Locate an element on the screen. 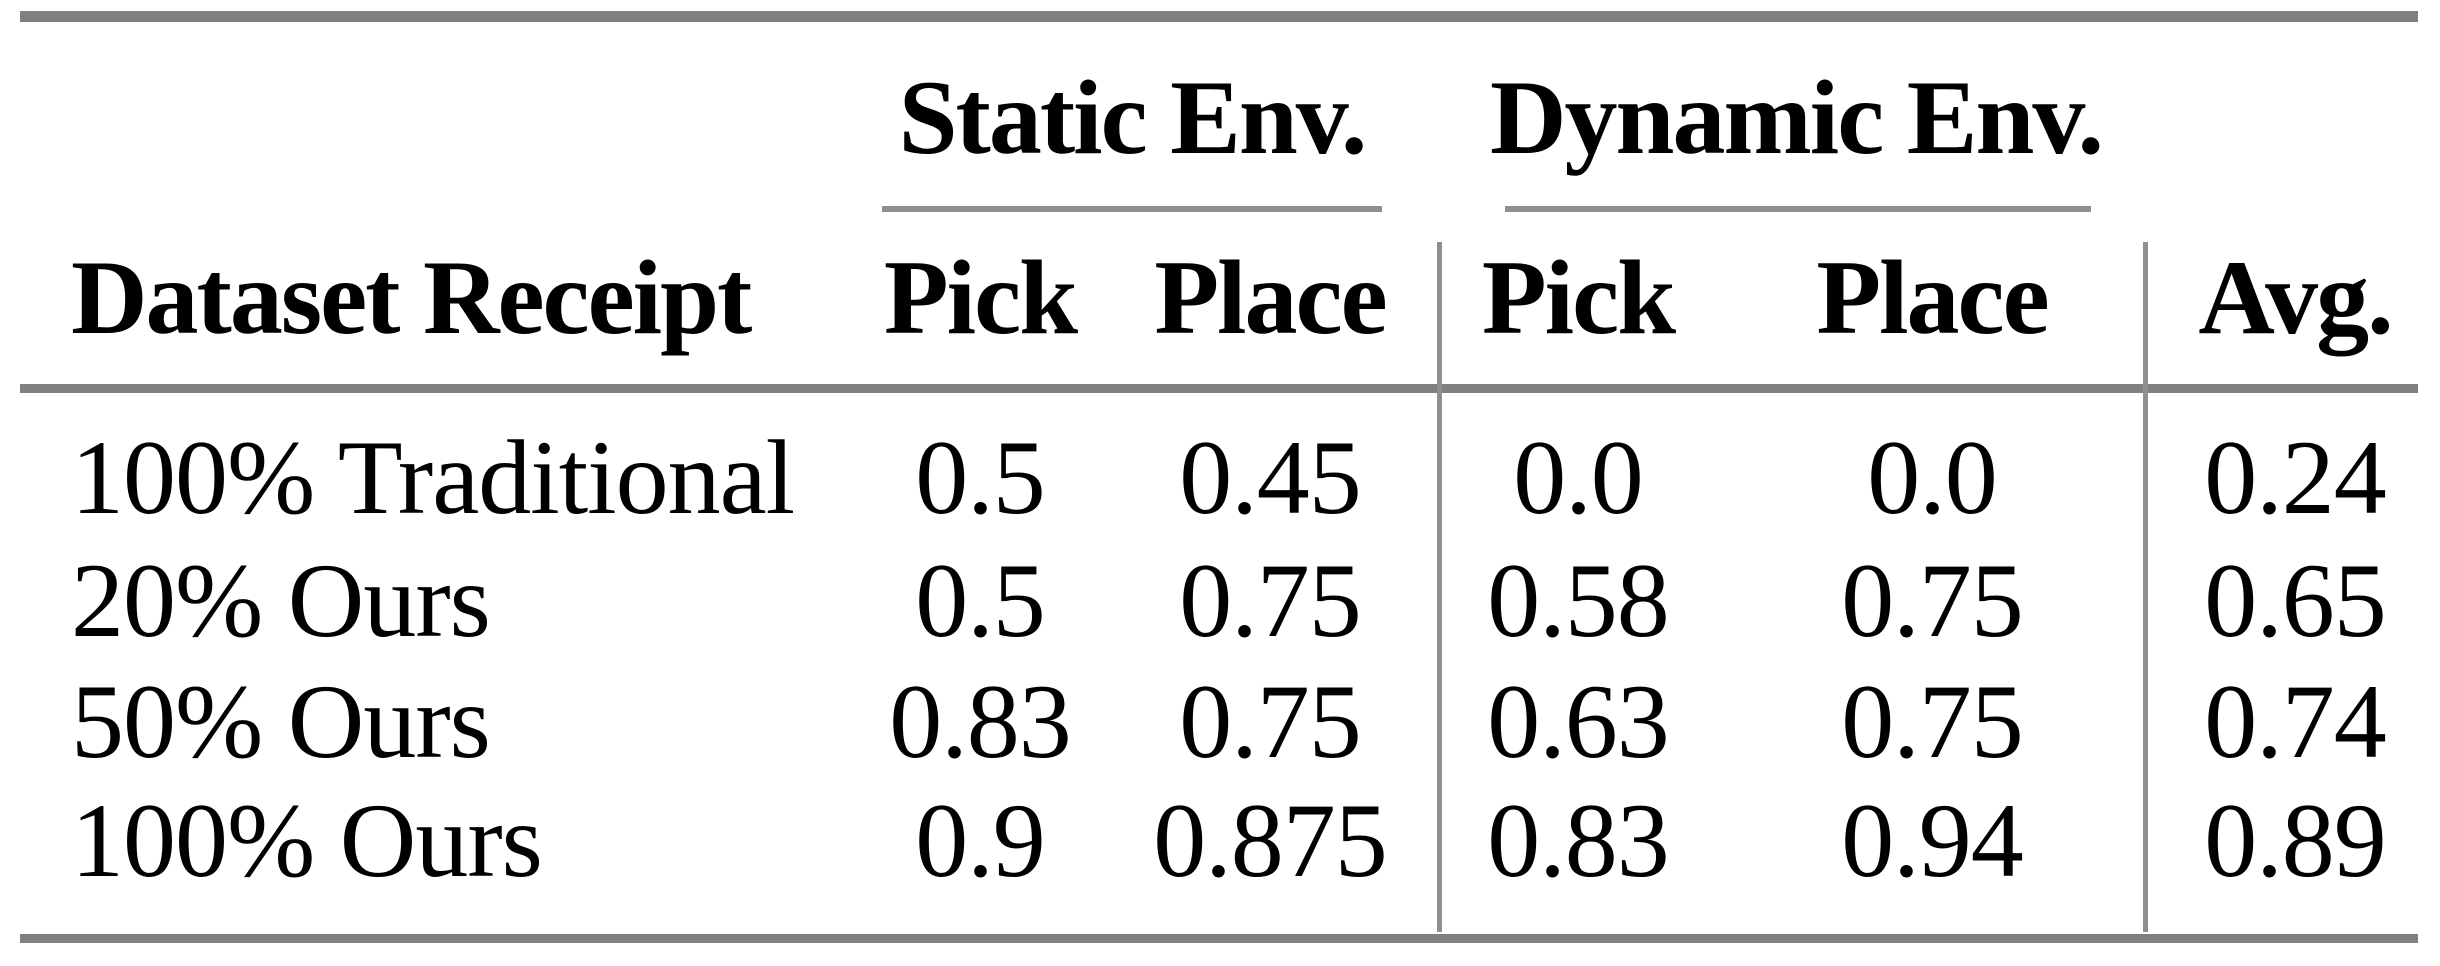  column-header-avg: Avg. is located at coordinates (2295, 297).